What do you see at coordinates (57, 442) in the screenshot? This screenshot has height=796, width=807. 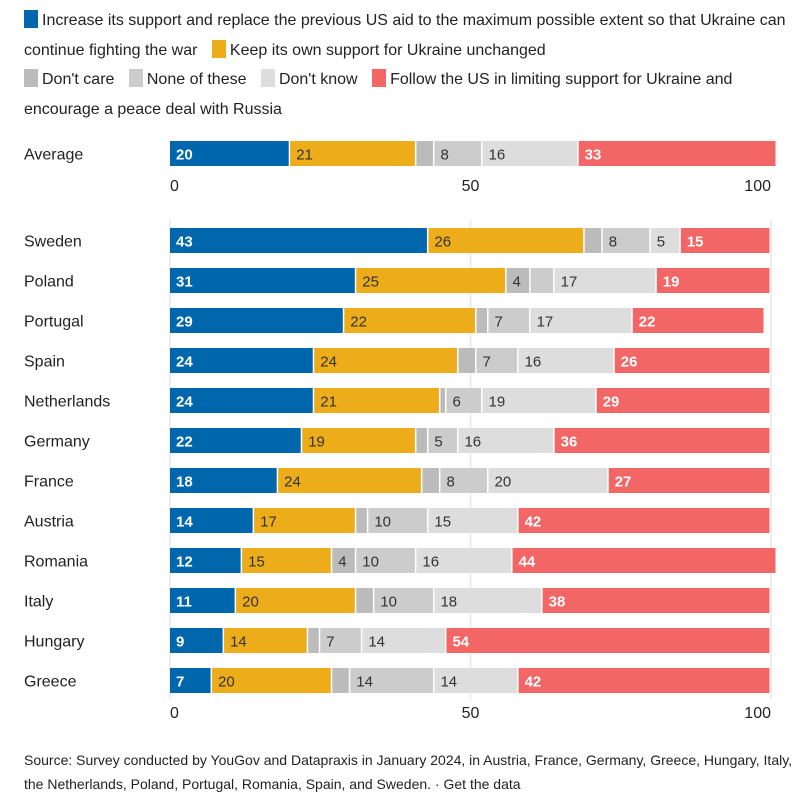 I see `row-label-germany: Germany` at bounding box center [57, 442].